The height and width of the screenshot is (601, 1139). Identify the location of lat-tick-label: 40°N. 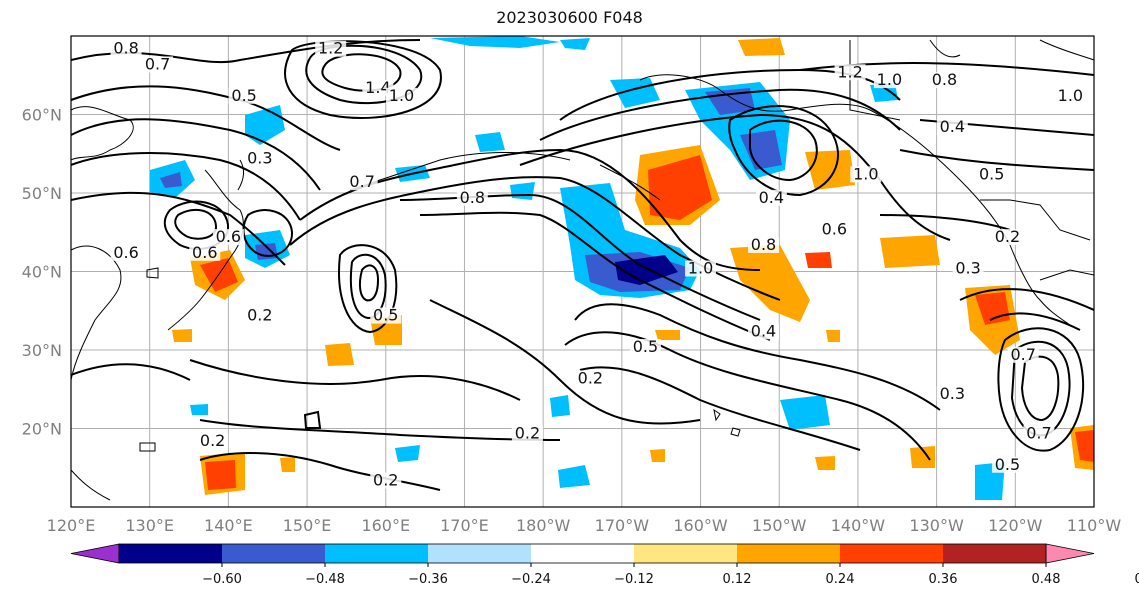
(42, 272).